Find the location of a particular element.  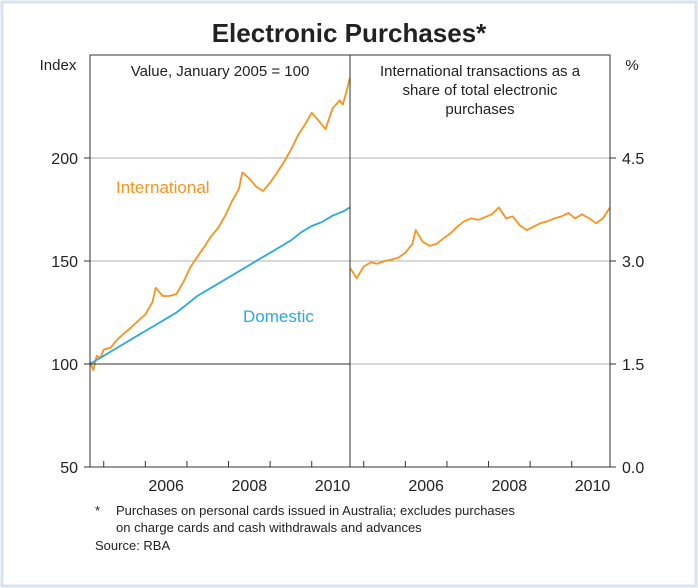

left-unit-label: Index is located at coordinates (58, 65).